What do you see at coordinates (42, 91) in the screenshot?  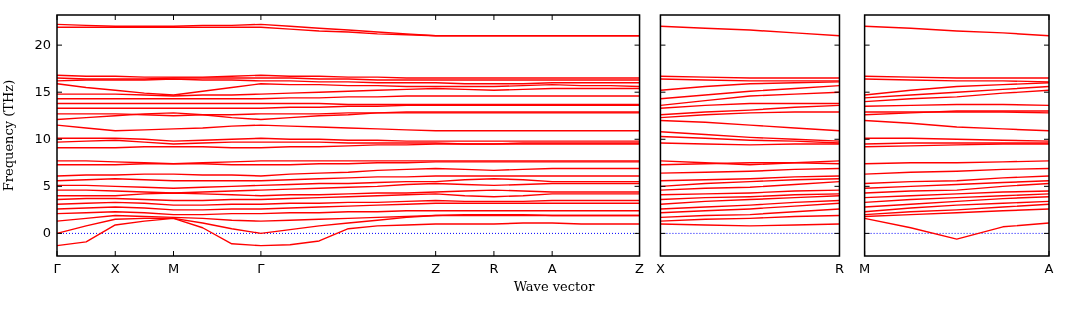 I see `y-tick-label: 15` at bounding box center [42, 91].